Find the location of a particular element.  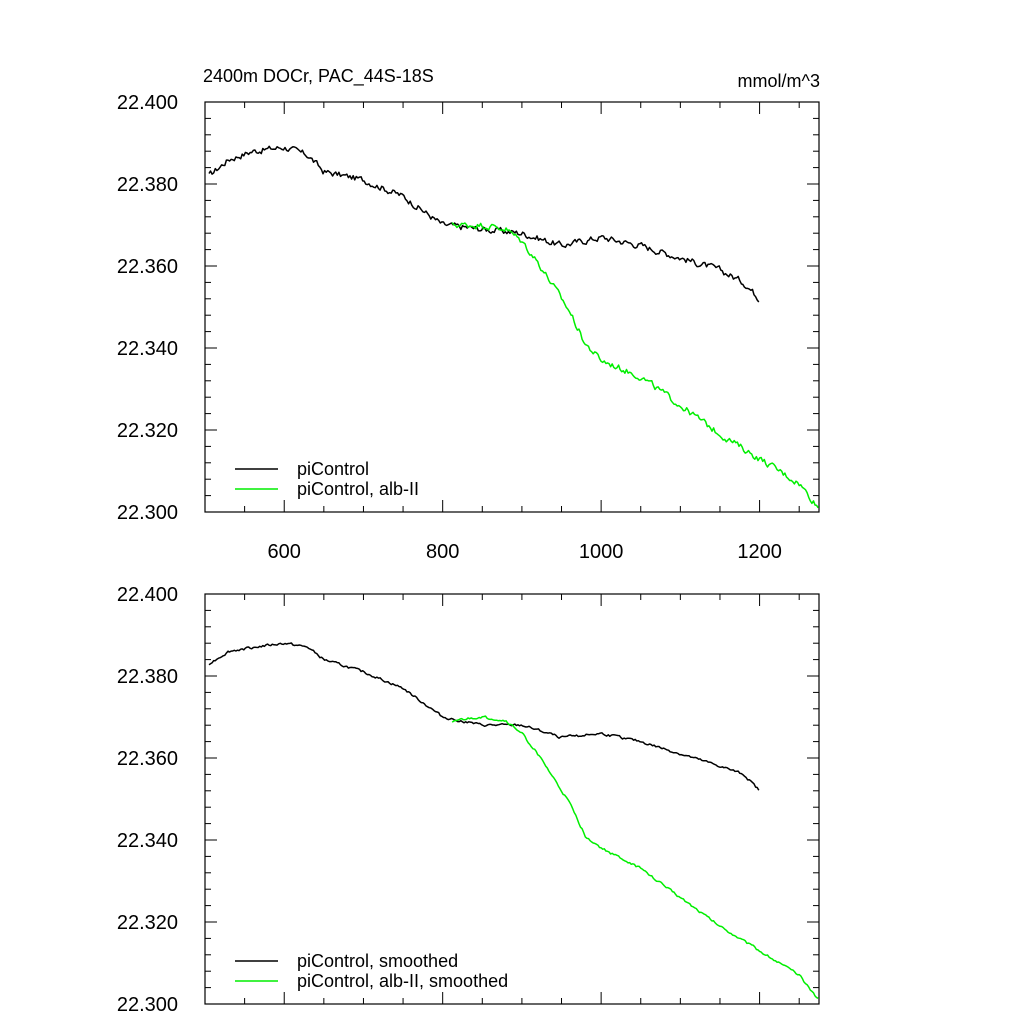

series-line-picontrol-smoothed is located at coordinates (484, 716).